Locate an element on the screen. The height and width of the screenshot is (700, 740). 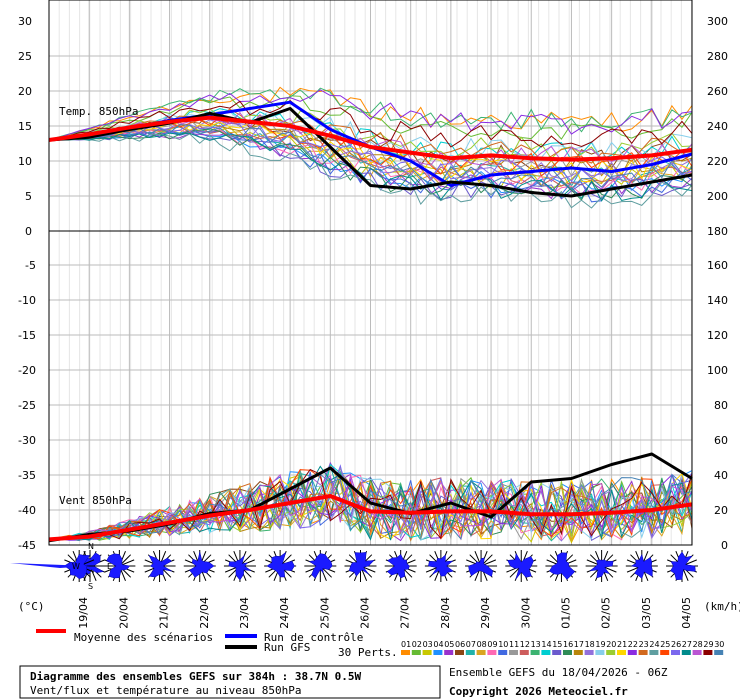
wind-tick-right: 160 is located at coordinates (717, 265).